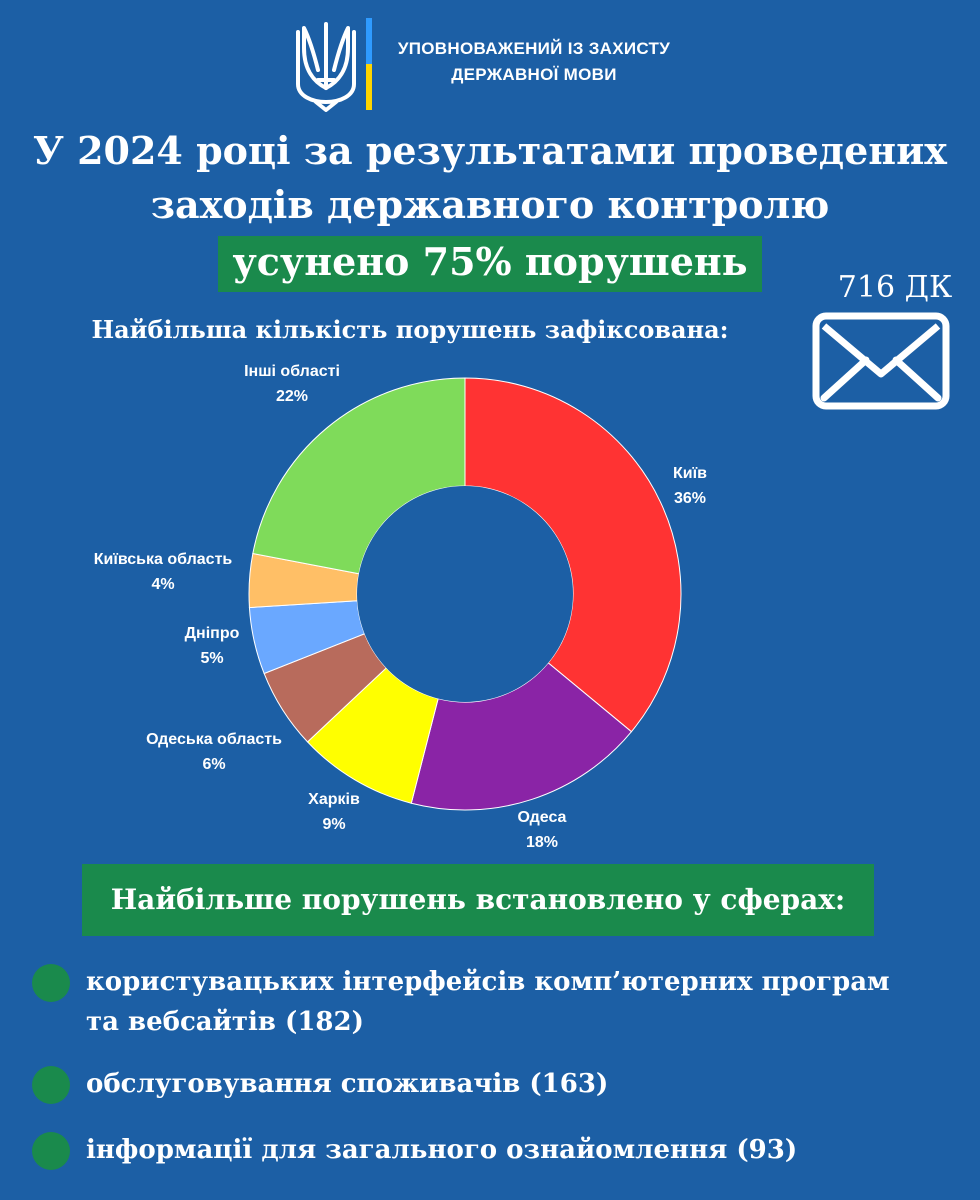 The width and height of the screenshot is (980, 1200). I want to click on title-highlight-wrap: усунено 75% порушень, so click(490, 264).